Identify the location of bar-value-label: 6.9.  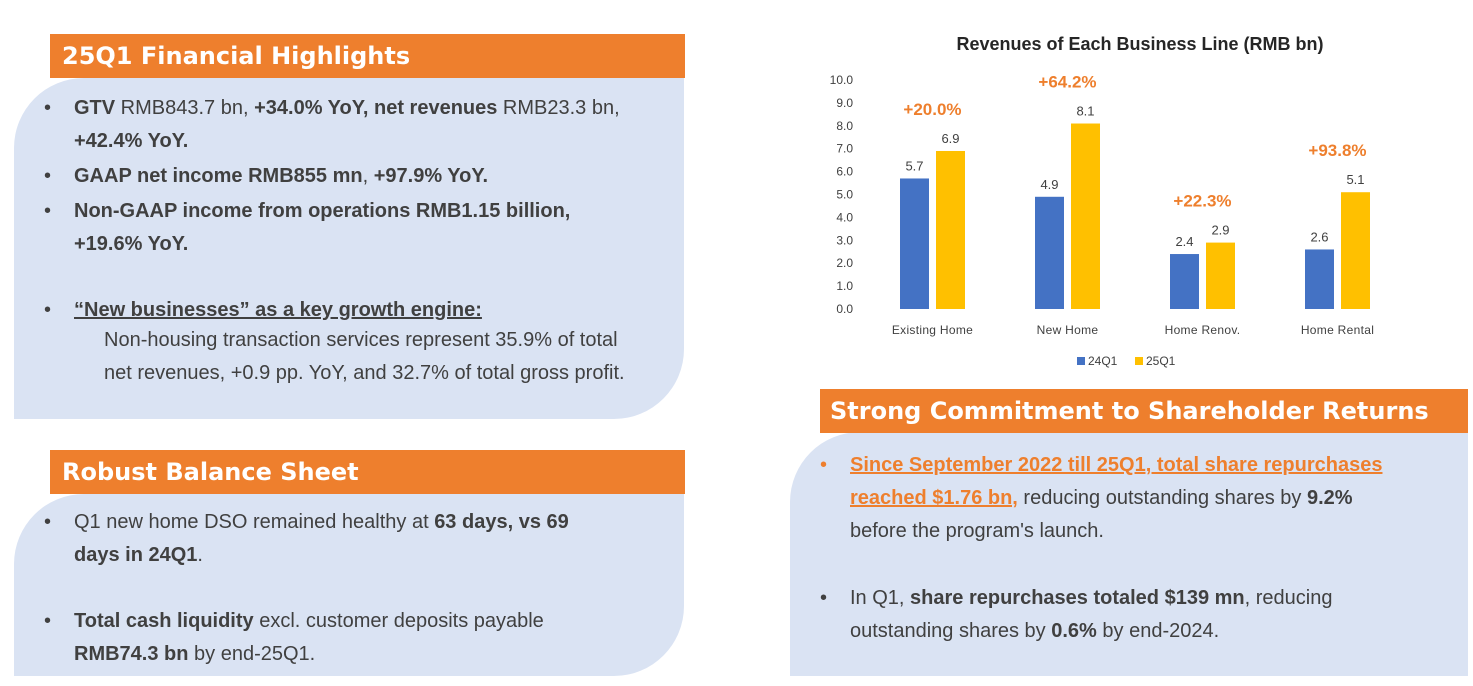
(950, 138).